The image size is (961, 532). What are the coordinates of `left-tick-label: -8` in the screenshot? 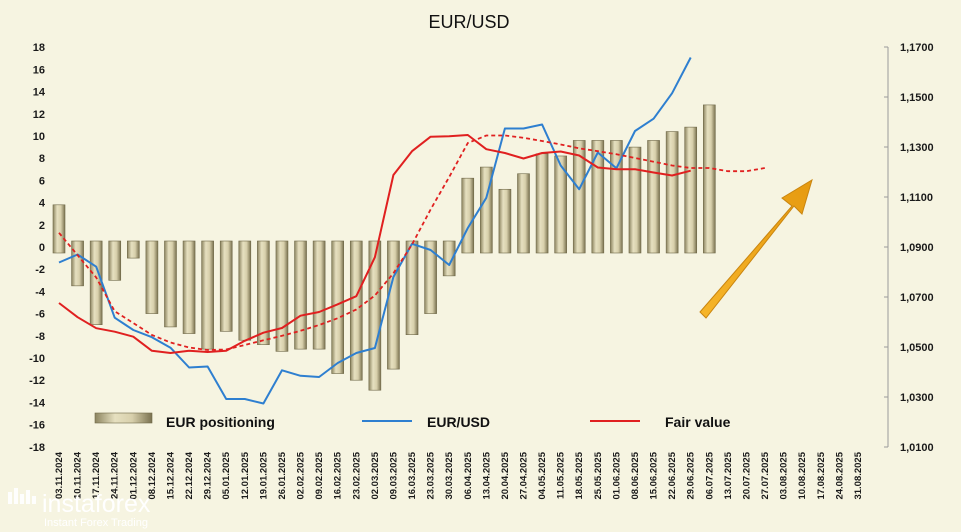 It's located at (40, 337).